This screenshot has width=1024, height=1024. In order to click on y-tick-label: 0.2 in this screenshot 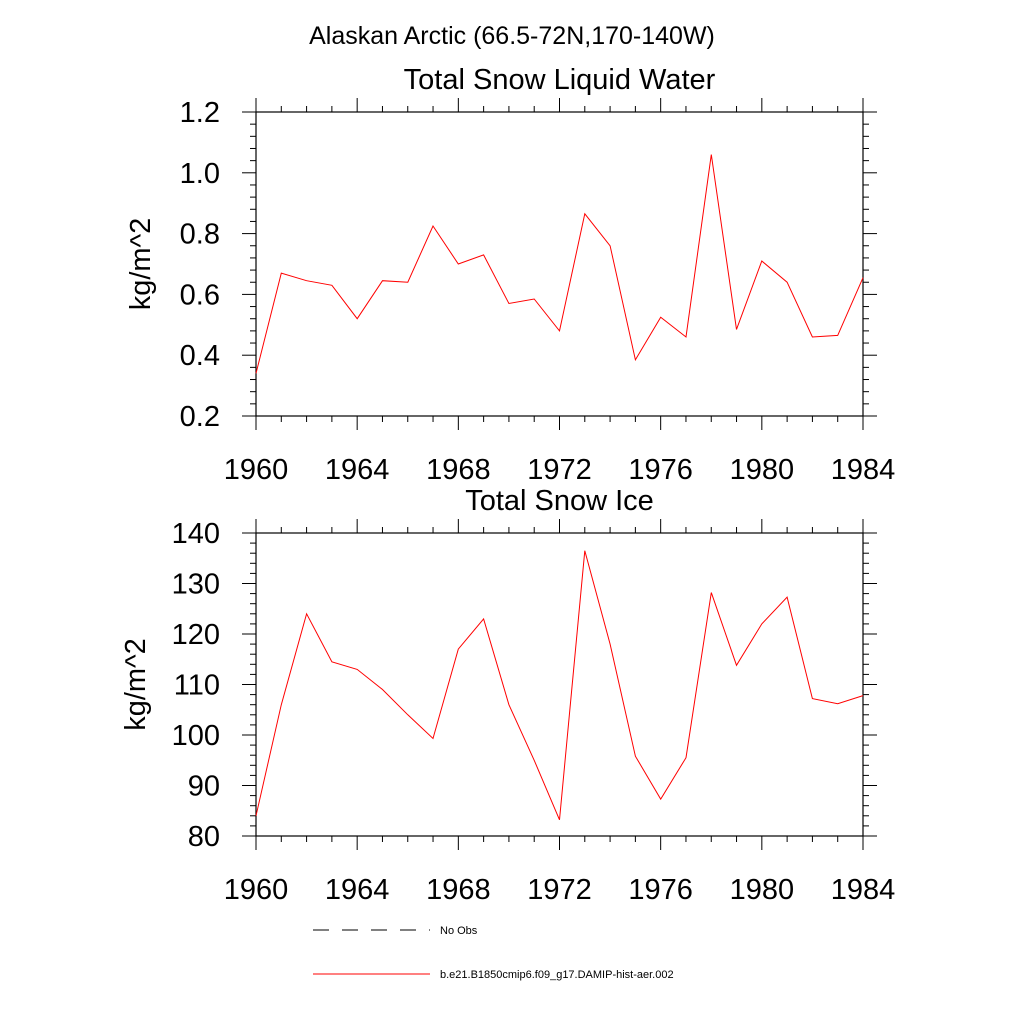, I will do `click(200, 417)`.